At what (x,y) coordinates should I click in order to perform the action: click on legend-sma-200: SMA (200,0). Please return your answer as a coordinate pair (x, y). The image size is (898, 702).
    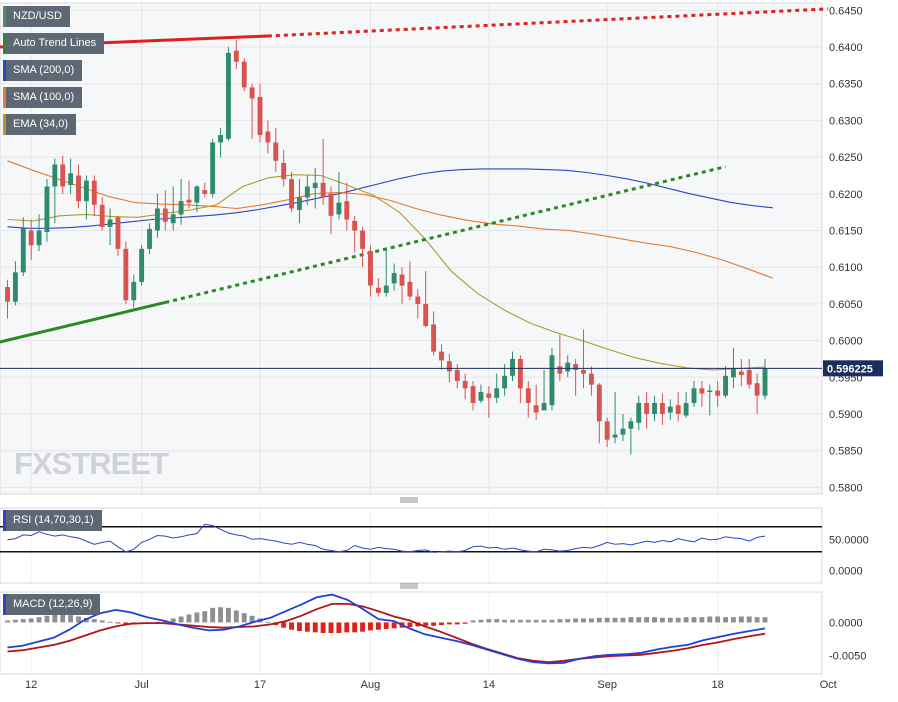
    Looking at the image, I should click on (43, 70).